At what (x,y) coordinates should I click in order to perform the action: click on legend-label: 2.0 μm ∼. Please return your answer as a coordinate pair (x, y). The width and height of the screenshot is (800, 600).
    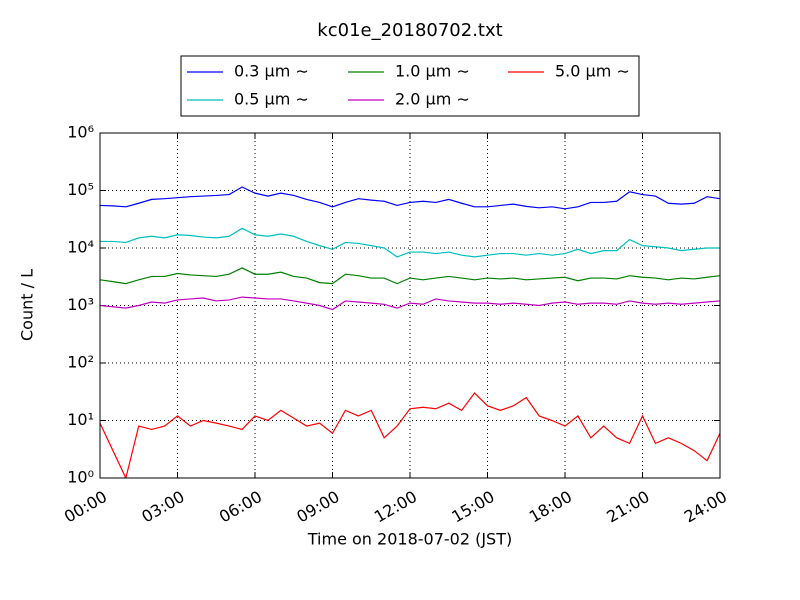
    Looking at the image, I should click on (432, 99).